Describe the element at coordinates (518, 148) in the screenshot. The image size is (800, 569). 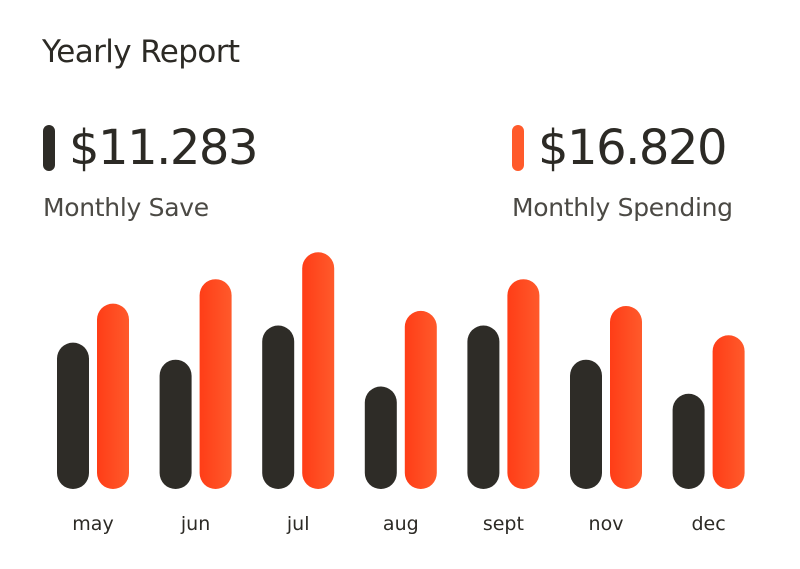
I see `spending-marker` at that location.